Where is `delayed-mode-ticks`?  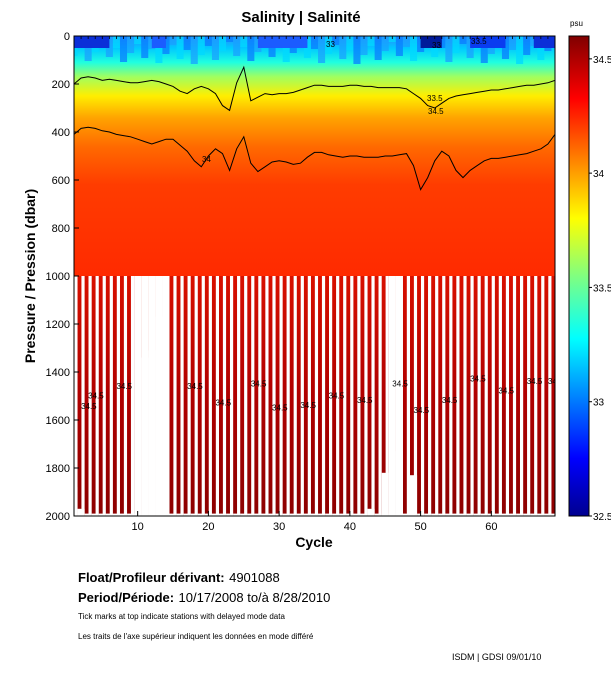
delayed-mode-ticks is located at coordinates (314, 37).